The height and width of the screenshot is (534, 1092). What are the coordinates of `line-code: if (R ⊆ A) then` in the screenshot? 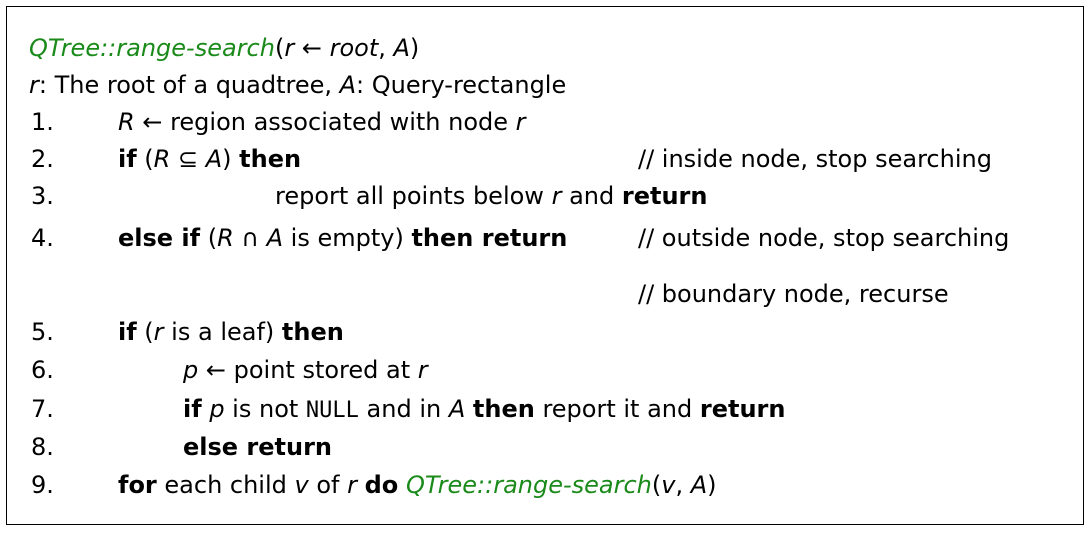 It's located at (210, 159).